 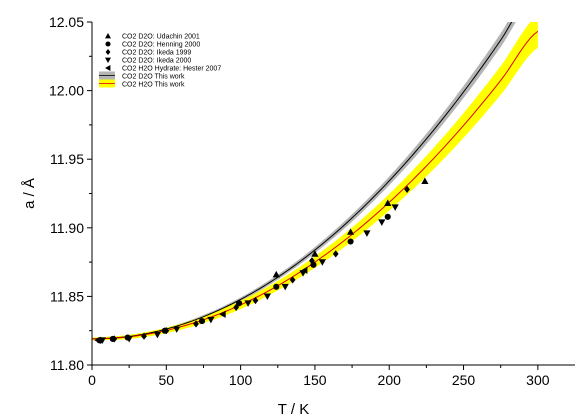 What do you see at coordinates (241, 380) in the screenshot?
I see `x-tick-label: 100` at bounding box center [241, 380].